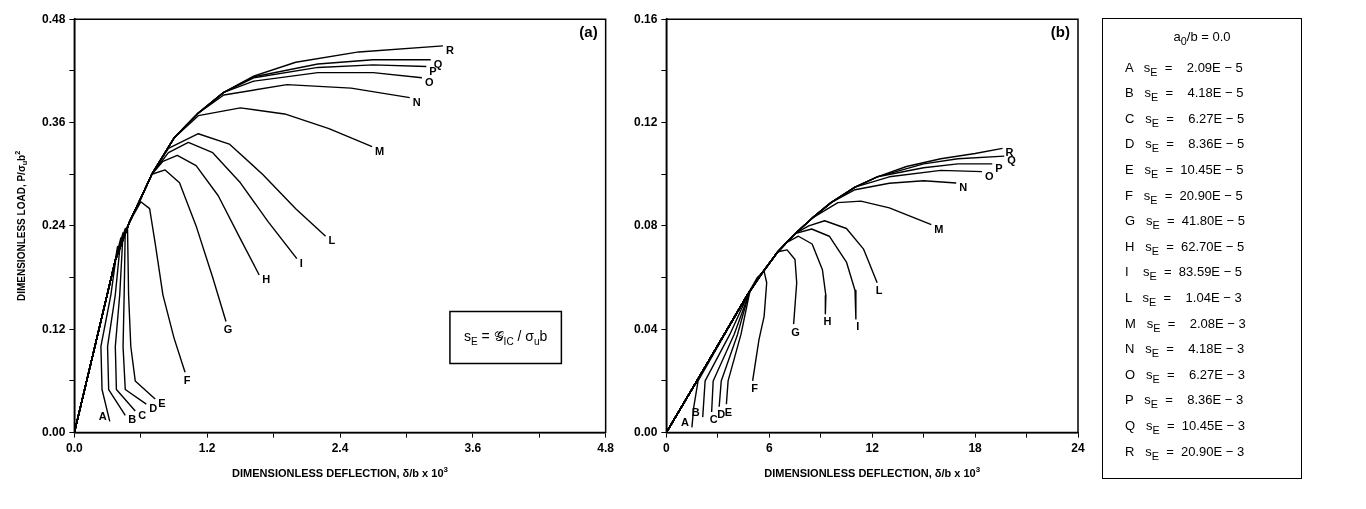 The width and height of the screenshot is (1366, 509). What do you see at coordinates (1184, 94) in the screenshot?
I see `text: B s$_{E}$ = 4.18E − 5` at bounding box center [1184, 94].